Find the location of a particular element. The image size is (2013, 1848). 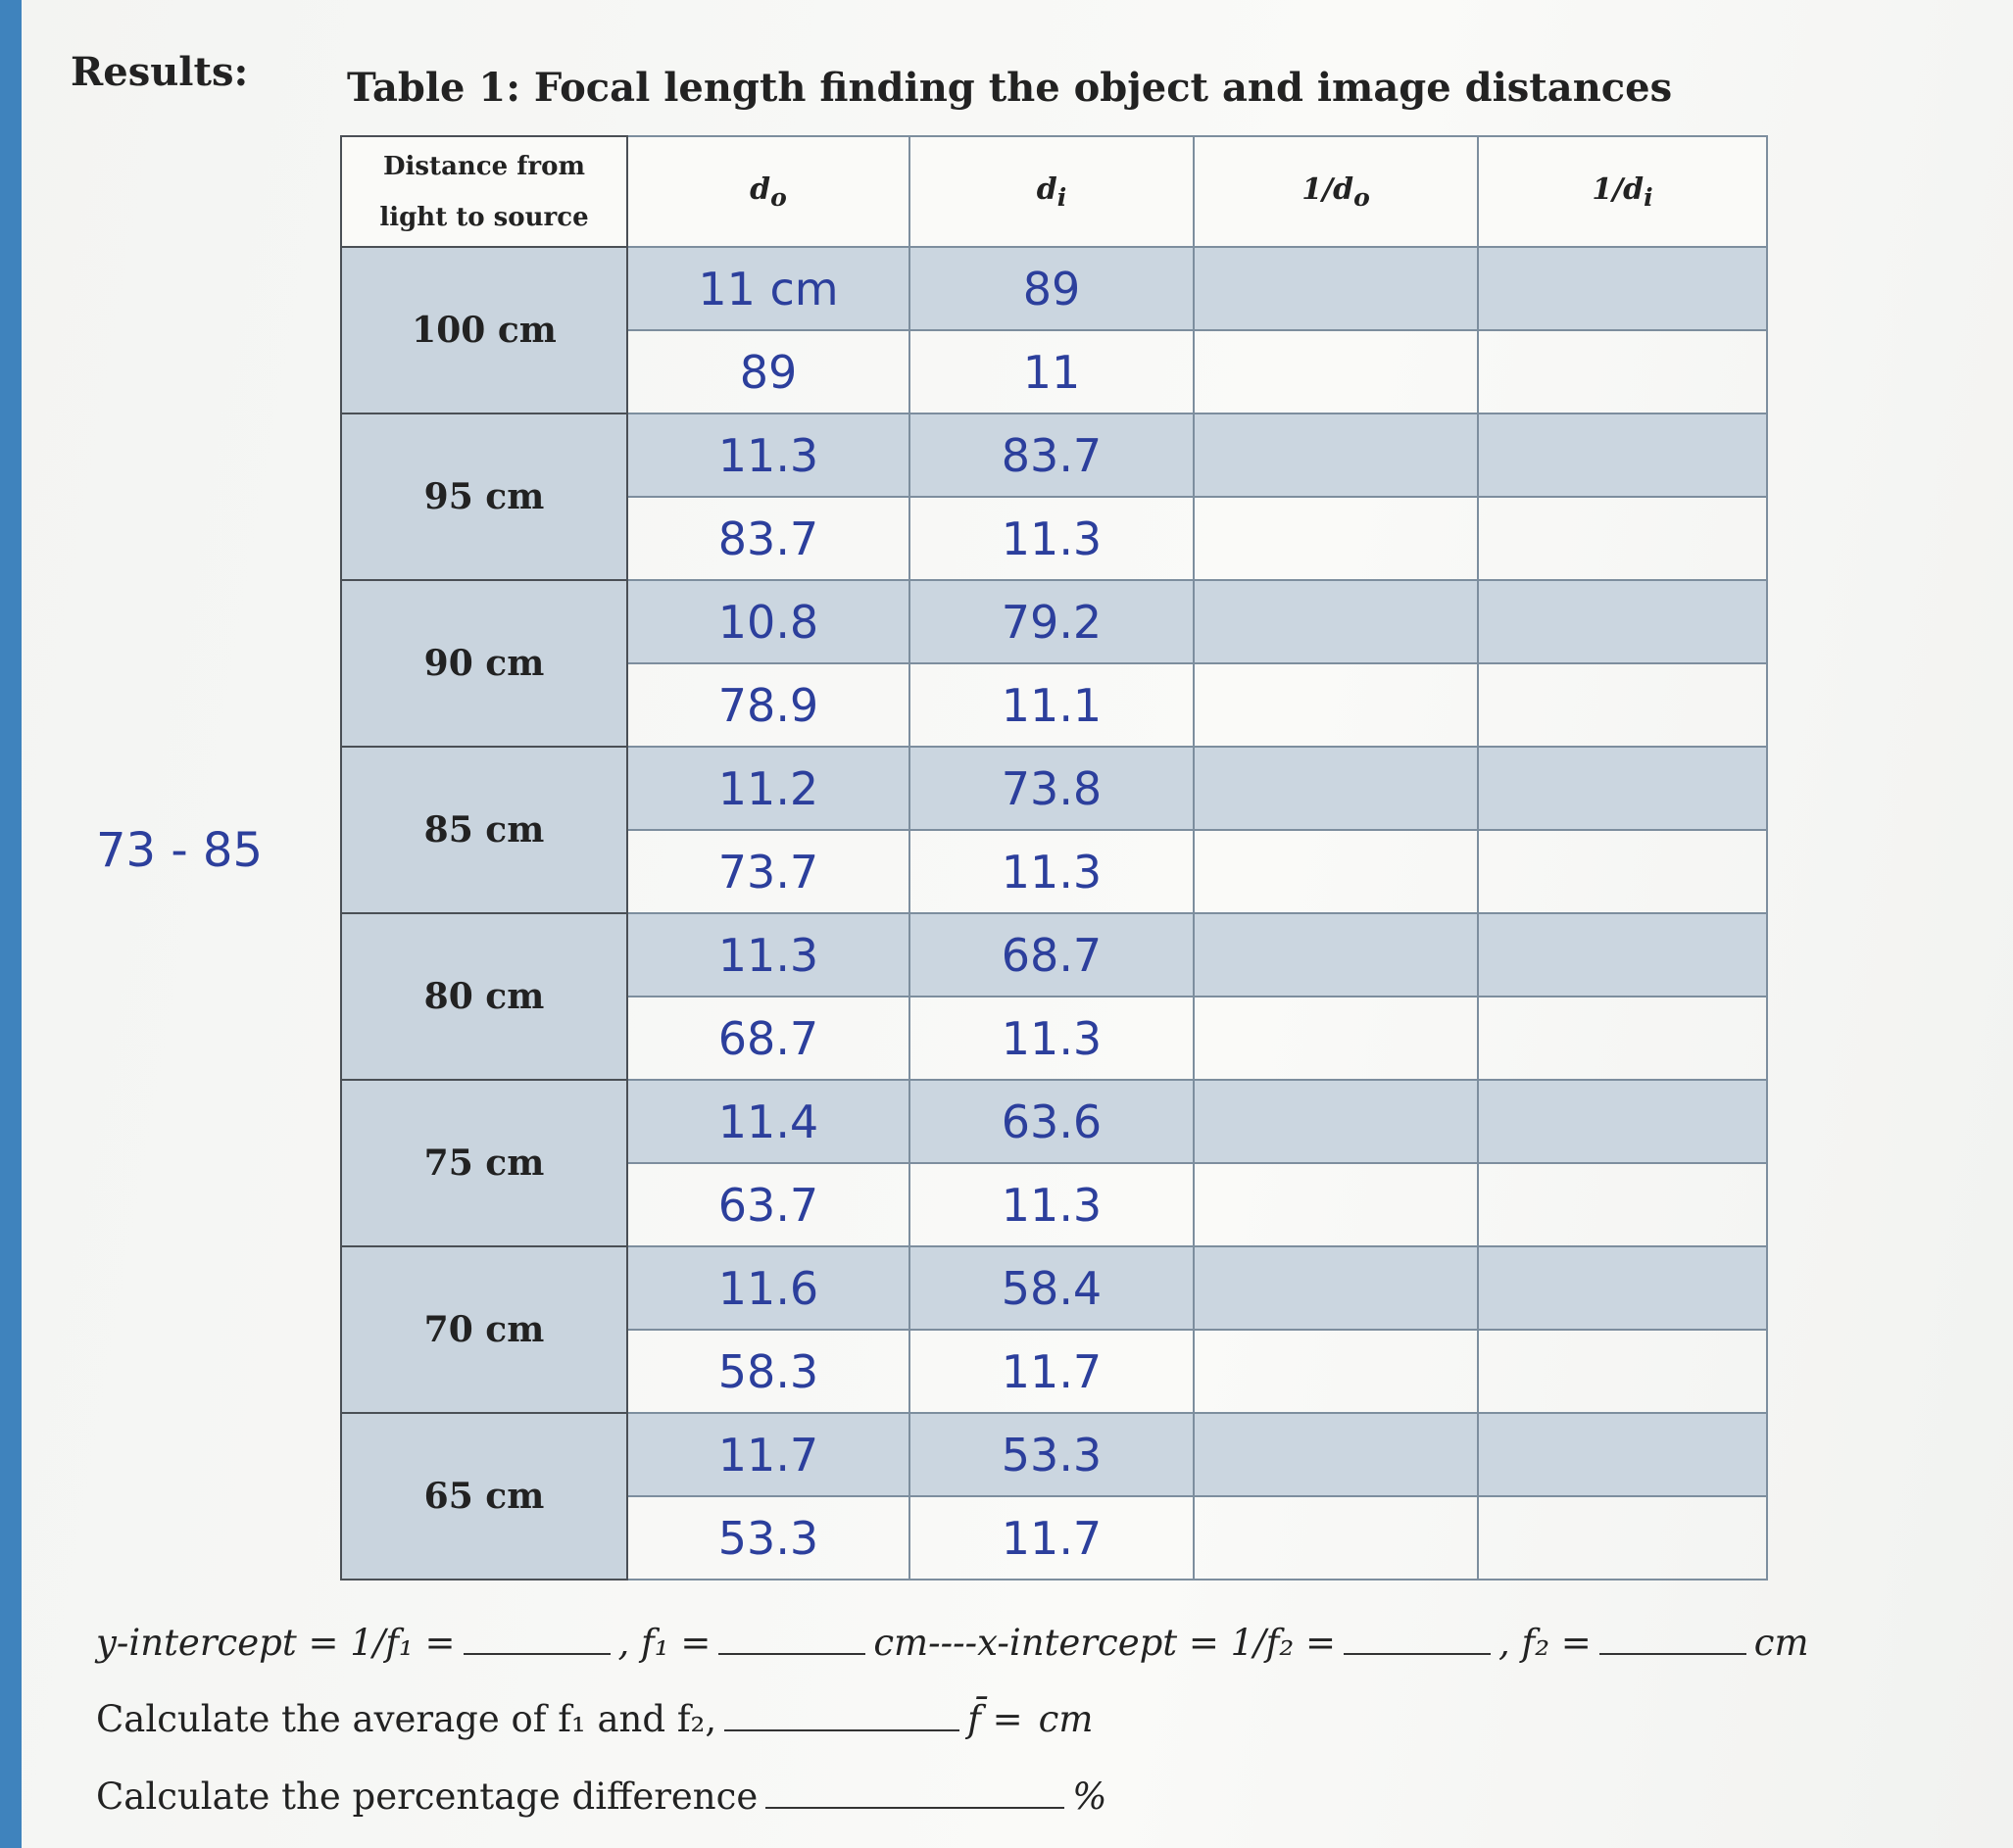

data-row: 85 cm 11.2 73.8 is located at coordinates (1054, 830).